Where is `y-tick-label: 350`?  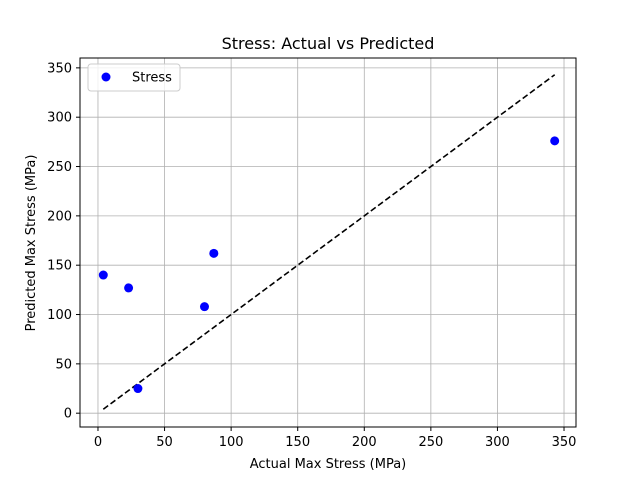
y-tick-label: 350 is located at coordinates (59, 68).